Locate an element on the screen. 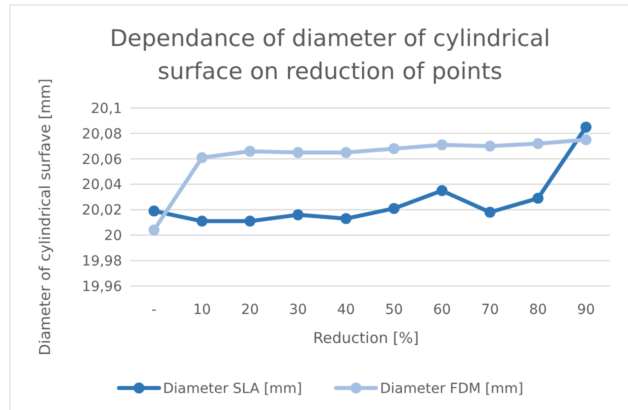  x-tick-label: - is located at coordinates (154, 310).